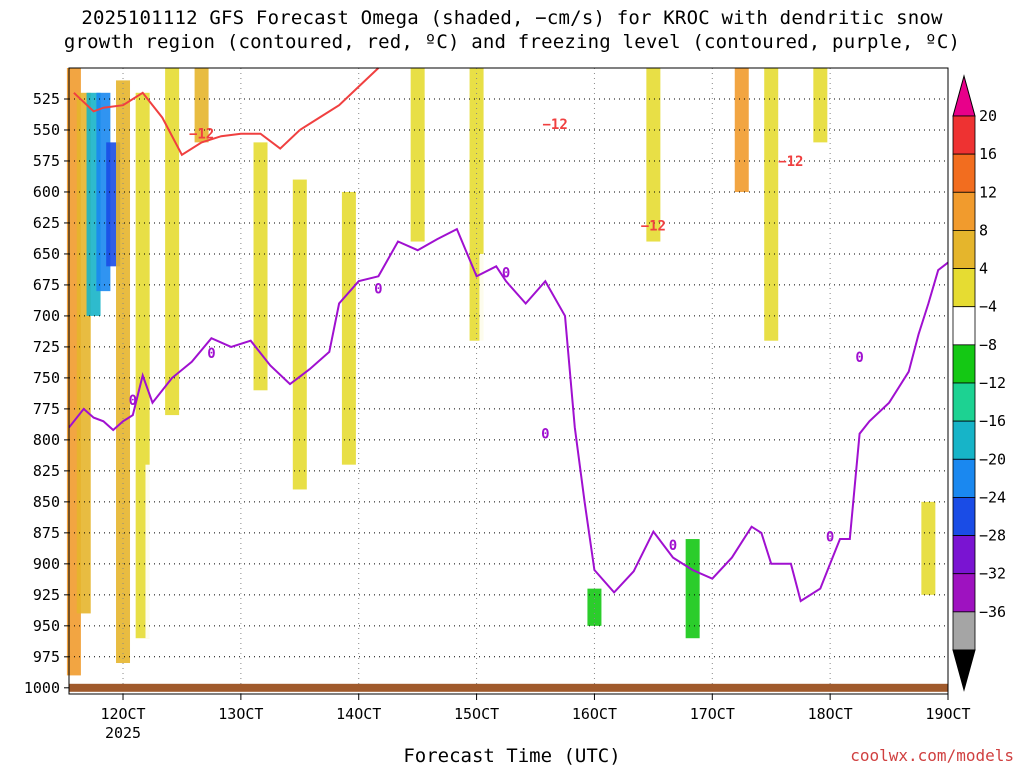 The image size is (1024, 768). I want to click on ground-band, so click(508, 687).